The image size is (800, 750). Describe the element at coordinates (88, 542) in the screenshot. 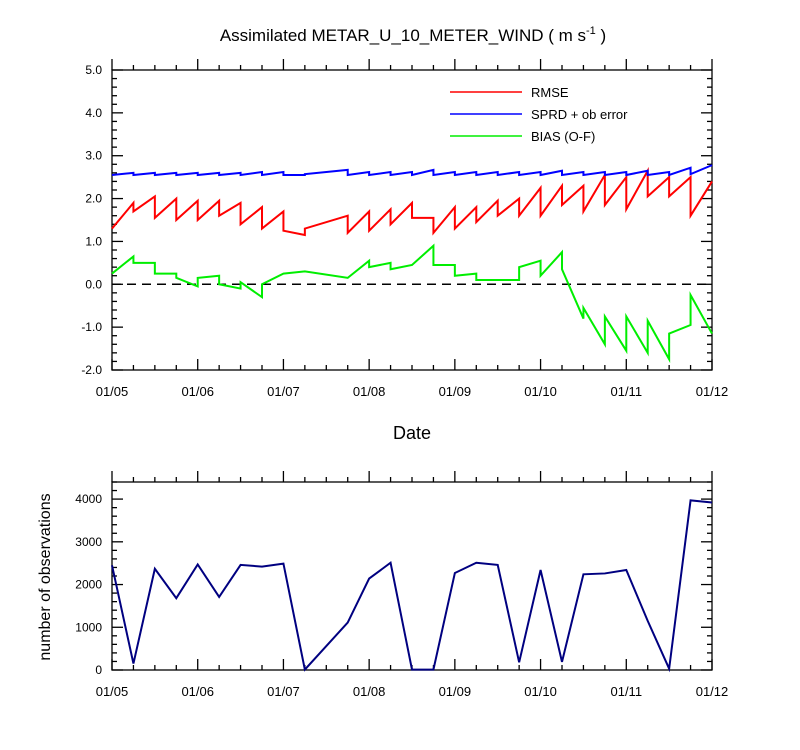

I see `y-tick-label: 3000` at that location.